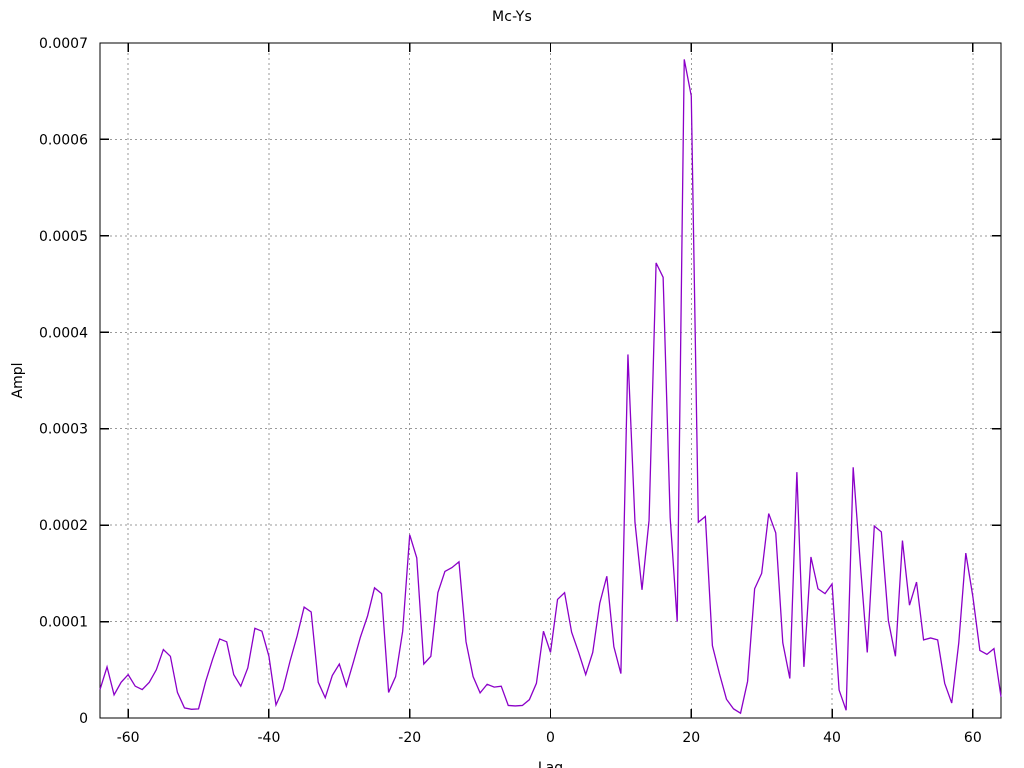  Describe the element at coordinates (63, 140) in the screenshot. I see `y-tick-label: 0.0006` at that location.